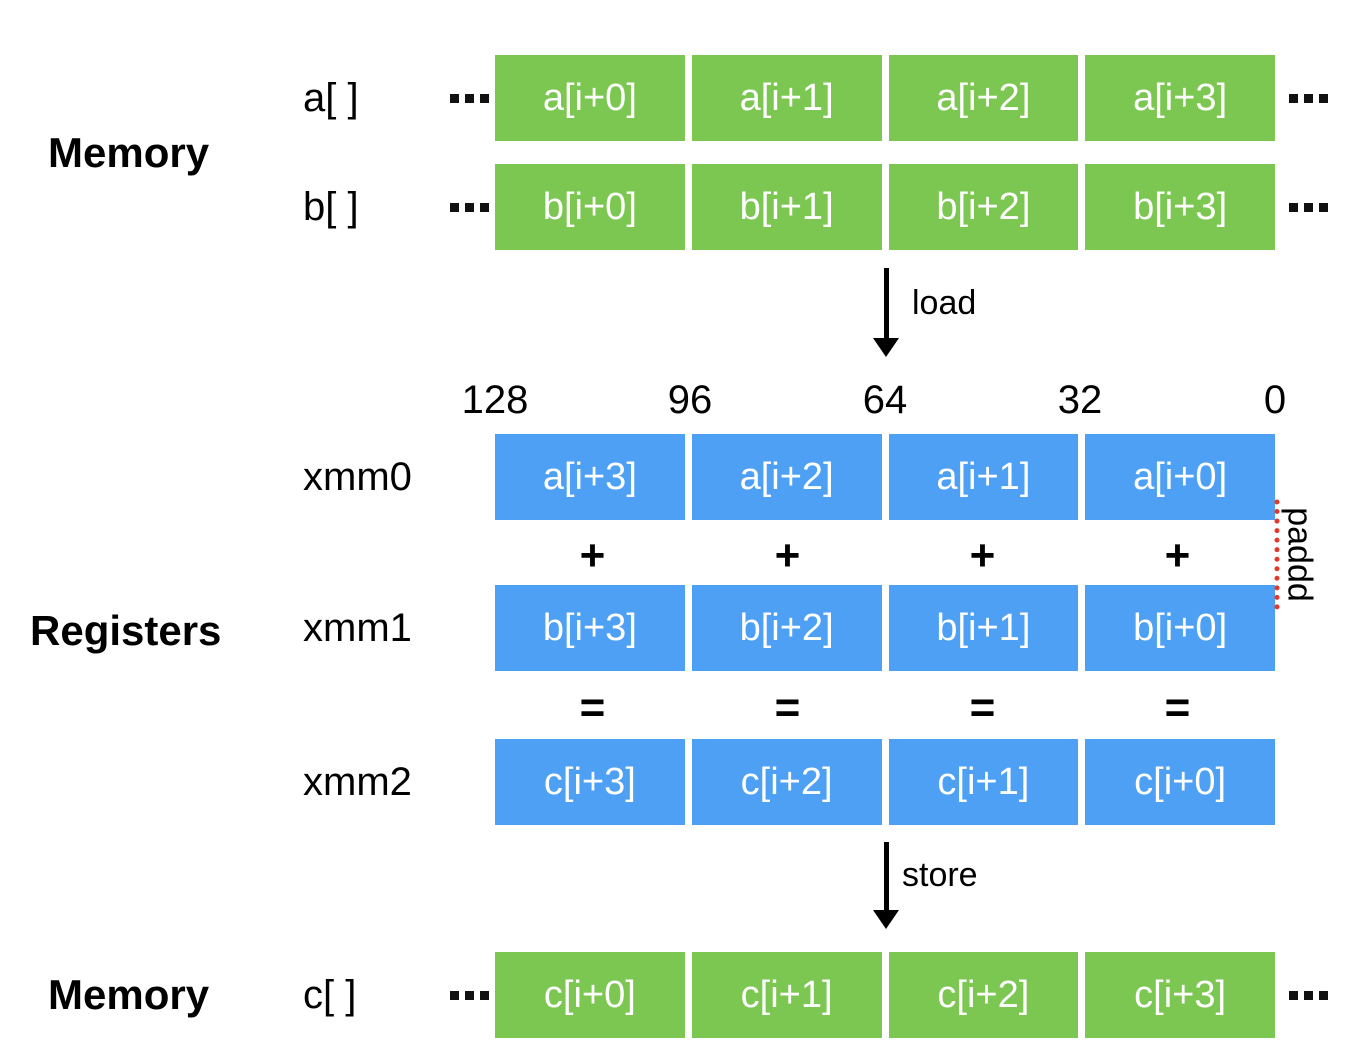  Describe the element at coordinates (885, 207) in the screenshot. I see `array-b-cells: b[i+0] b[i+1] b[i+2] b[i+3]` at that location.